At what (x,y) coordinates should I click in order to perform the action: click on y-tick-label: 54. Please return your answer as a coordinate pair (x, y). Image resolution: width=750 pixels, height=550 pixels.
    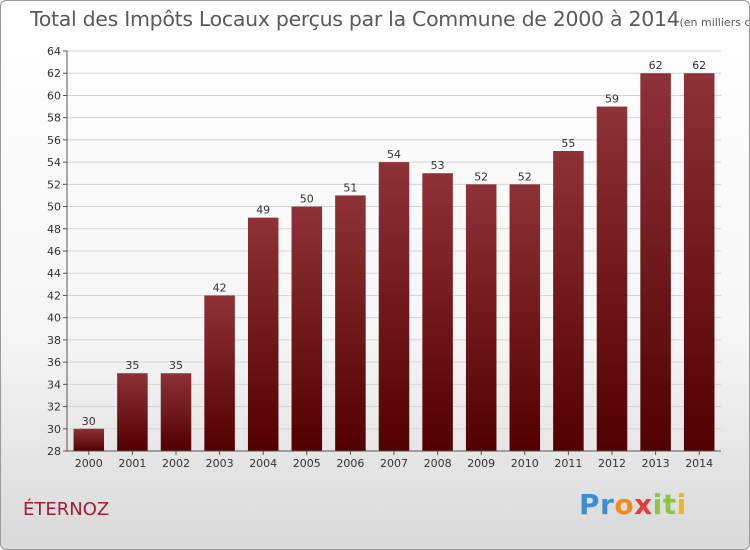
    Looking at the image, I should click on (54, 162).